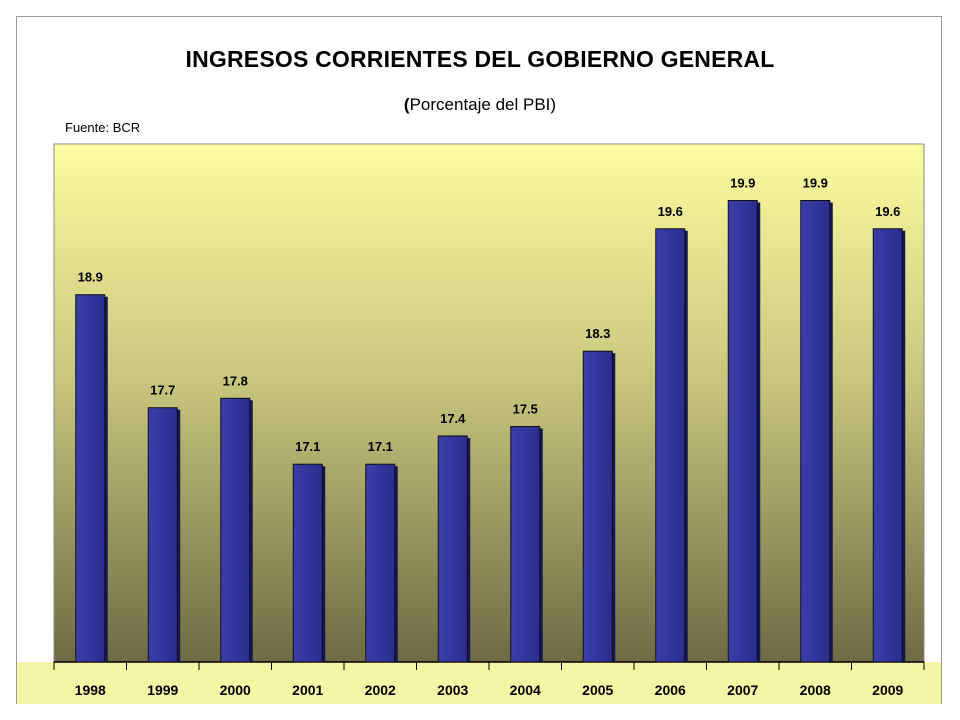  Describe the element at coordinates (162, 535) in the screenshot. I see `bar-1999` at that location.